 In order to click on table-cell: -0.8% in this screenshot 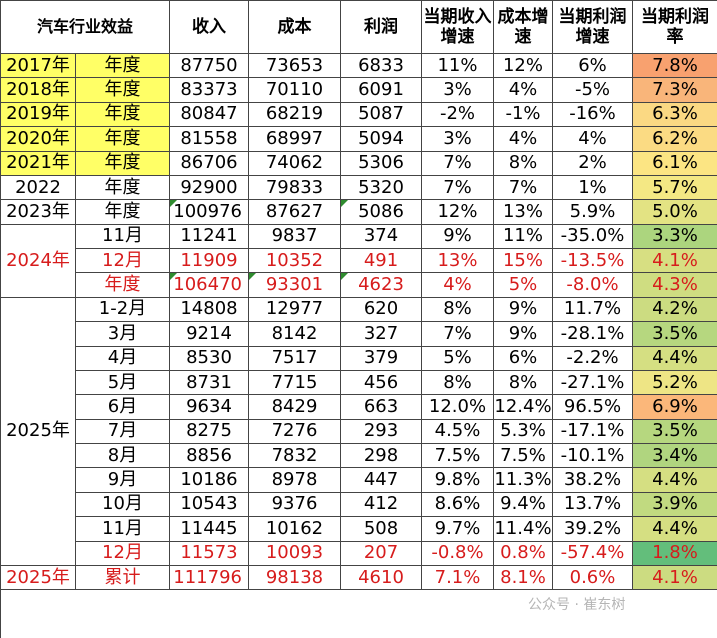, I will do `click(458, 553)`.